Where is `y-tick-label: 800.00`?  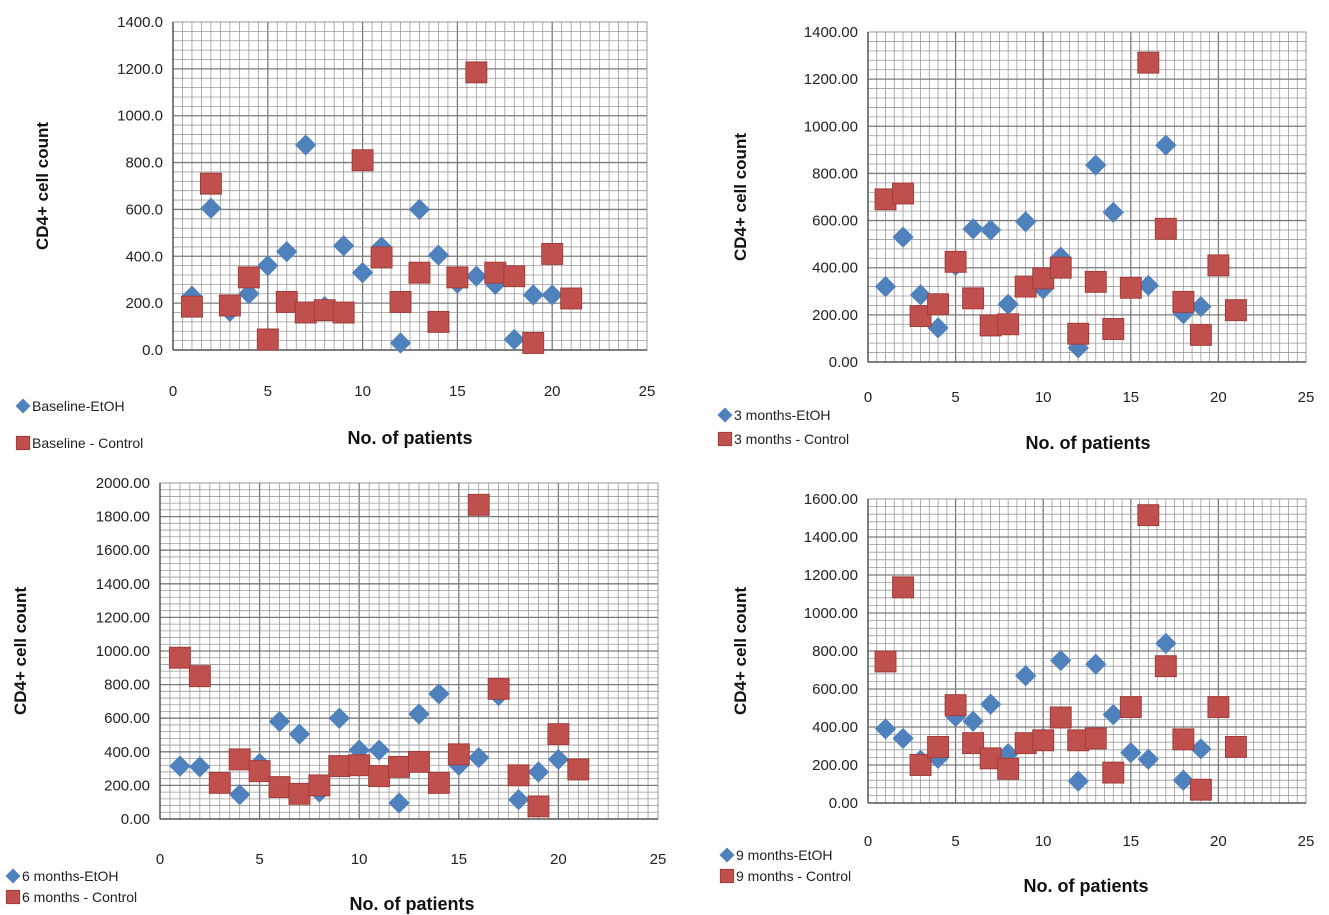
y-tick-label: 800.00 is located at coordinates (835, 173).